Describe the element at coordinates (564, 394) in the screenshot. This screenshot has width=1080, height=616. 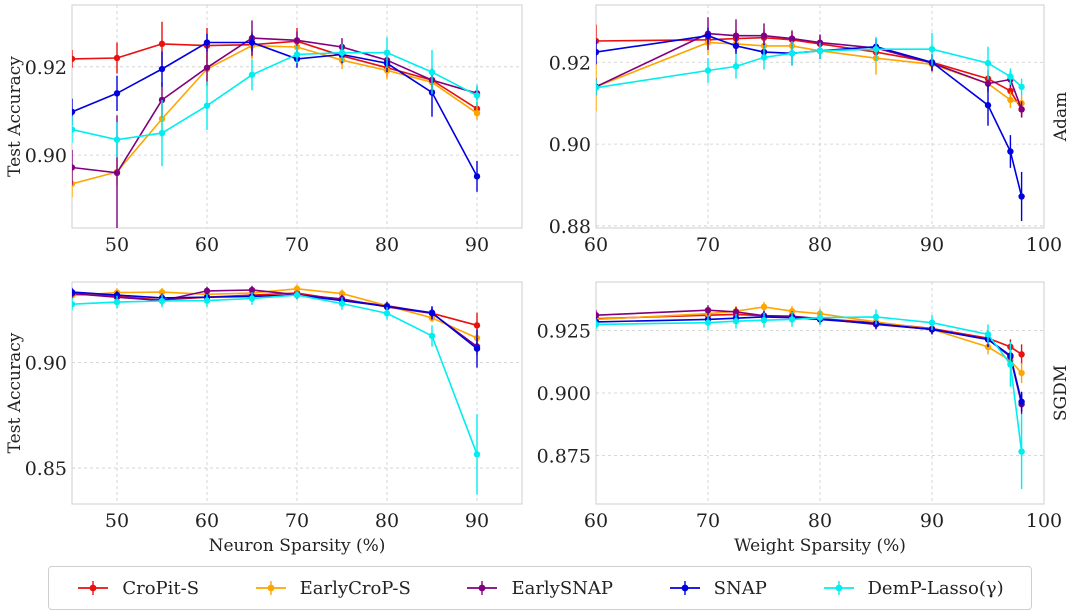
I see `y-tick-label: 0.900` at that location.